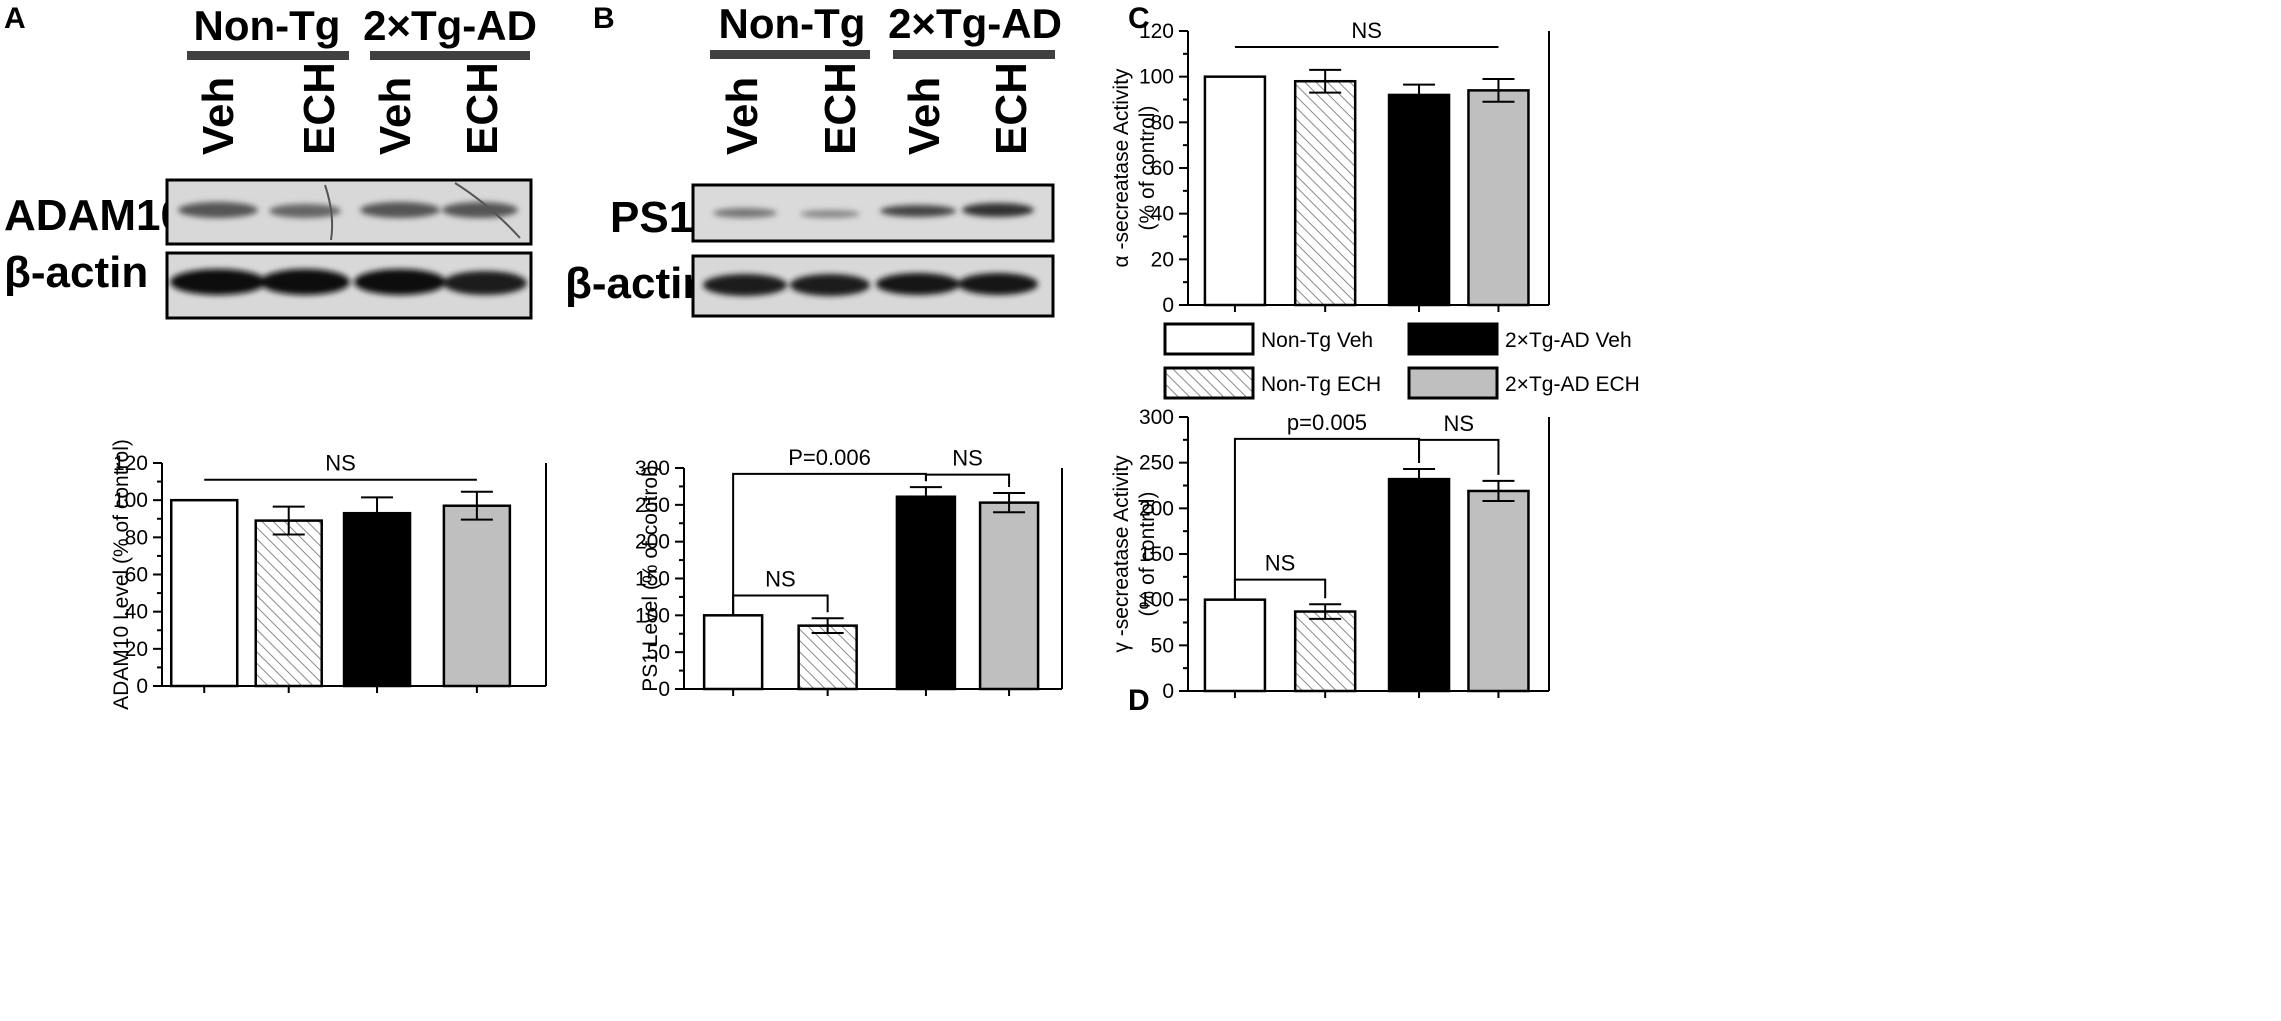  Describe the element at coordinates (1009, 596) in the screenshot. I see `bar-b-tg-ad-ech` at that location.